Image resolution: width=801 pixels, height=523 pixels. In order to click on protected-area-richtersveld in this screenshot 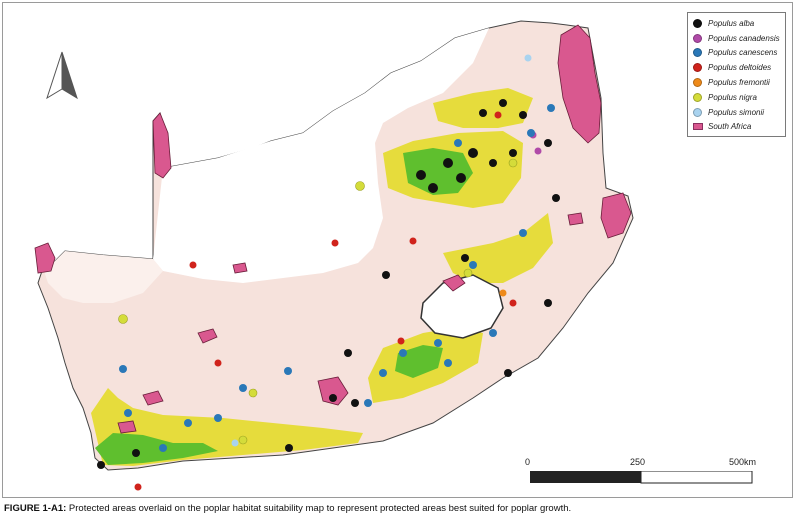, I will do `click(45, 258)`.